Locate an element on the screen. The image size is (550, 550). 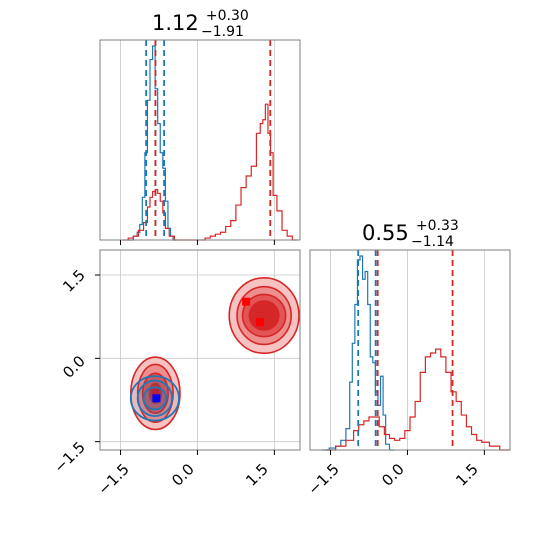
title-param-1-value: 1.12 is located at coordinates (175, 23).